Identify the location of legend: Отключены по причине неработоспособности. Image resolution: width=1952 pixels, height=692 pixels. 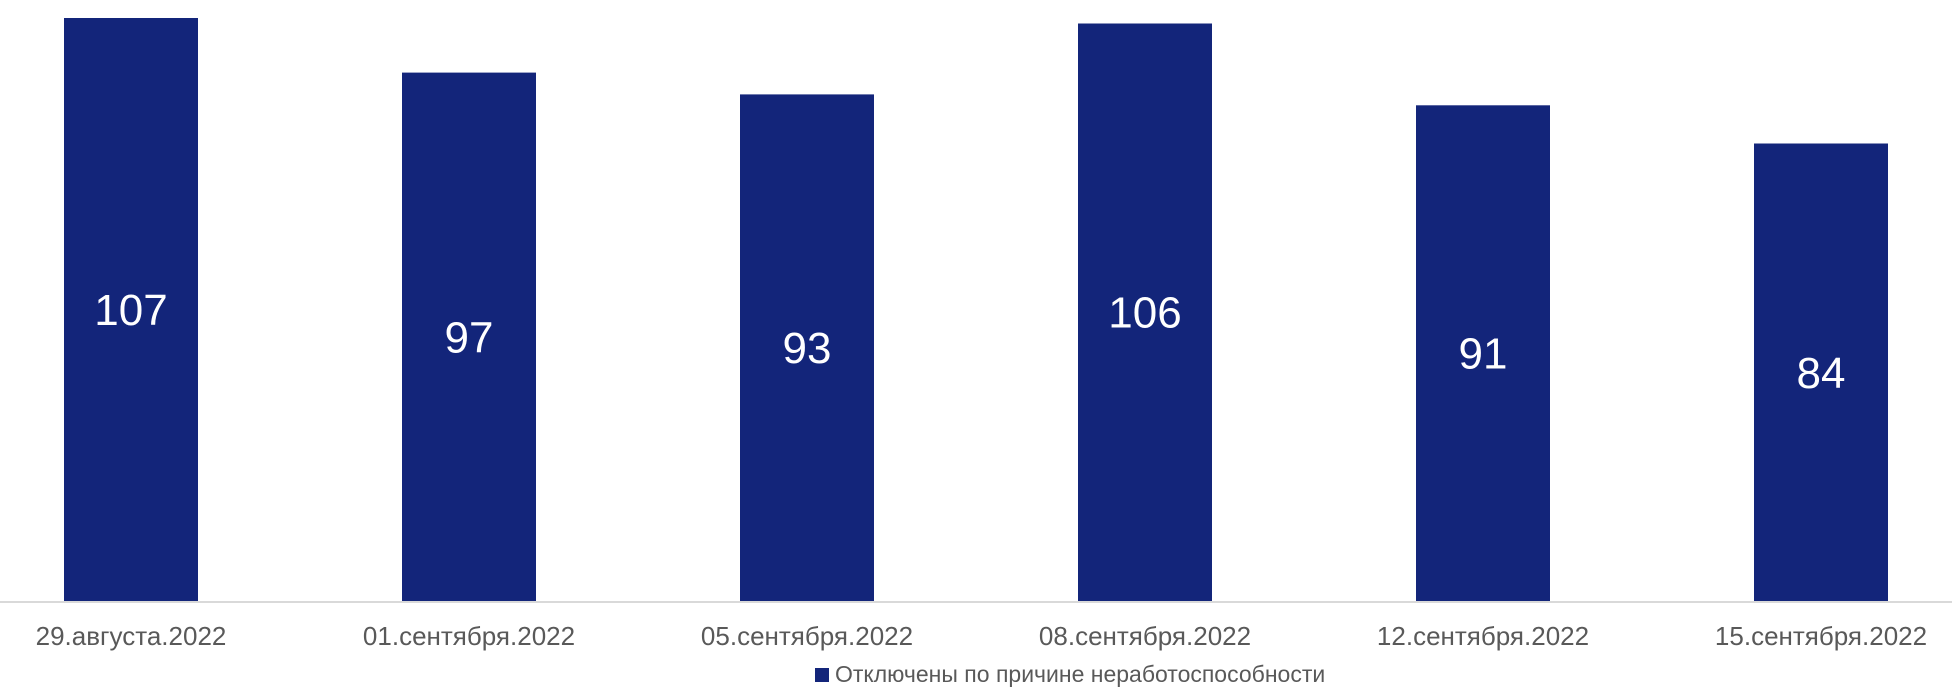
(1070, 674).